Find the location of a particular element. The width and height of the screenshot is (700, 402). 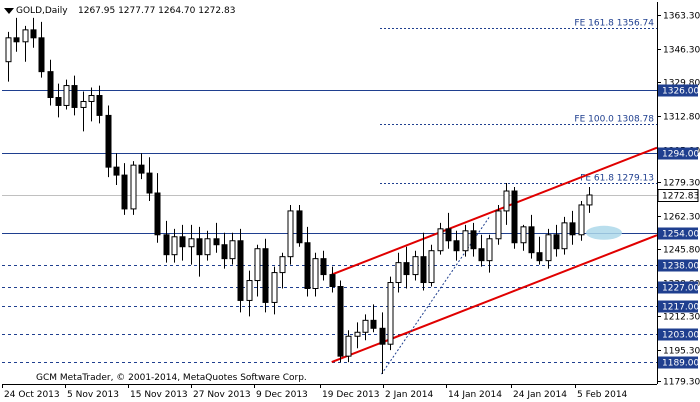

level-label: 1238.00 is located at coordinates (680, 267).